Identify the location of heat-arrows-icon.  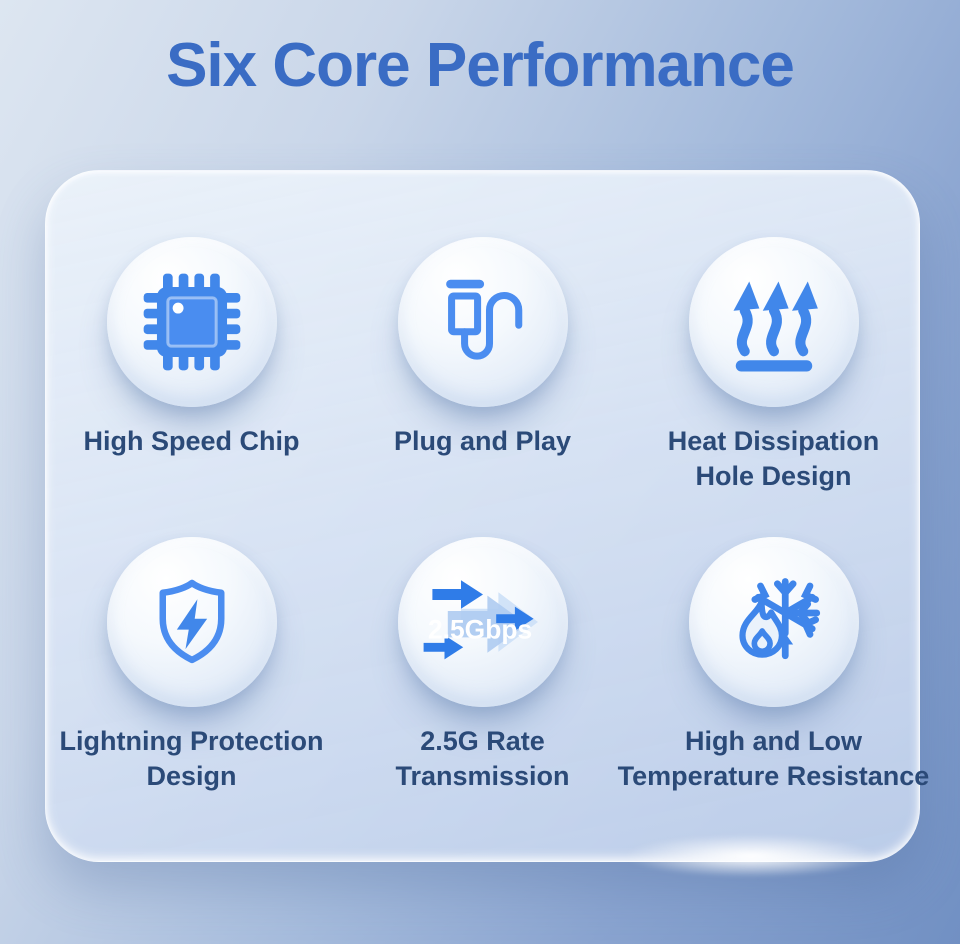
(775, 326).